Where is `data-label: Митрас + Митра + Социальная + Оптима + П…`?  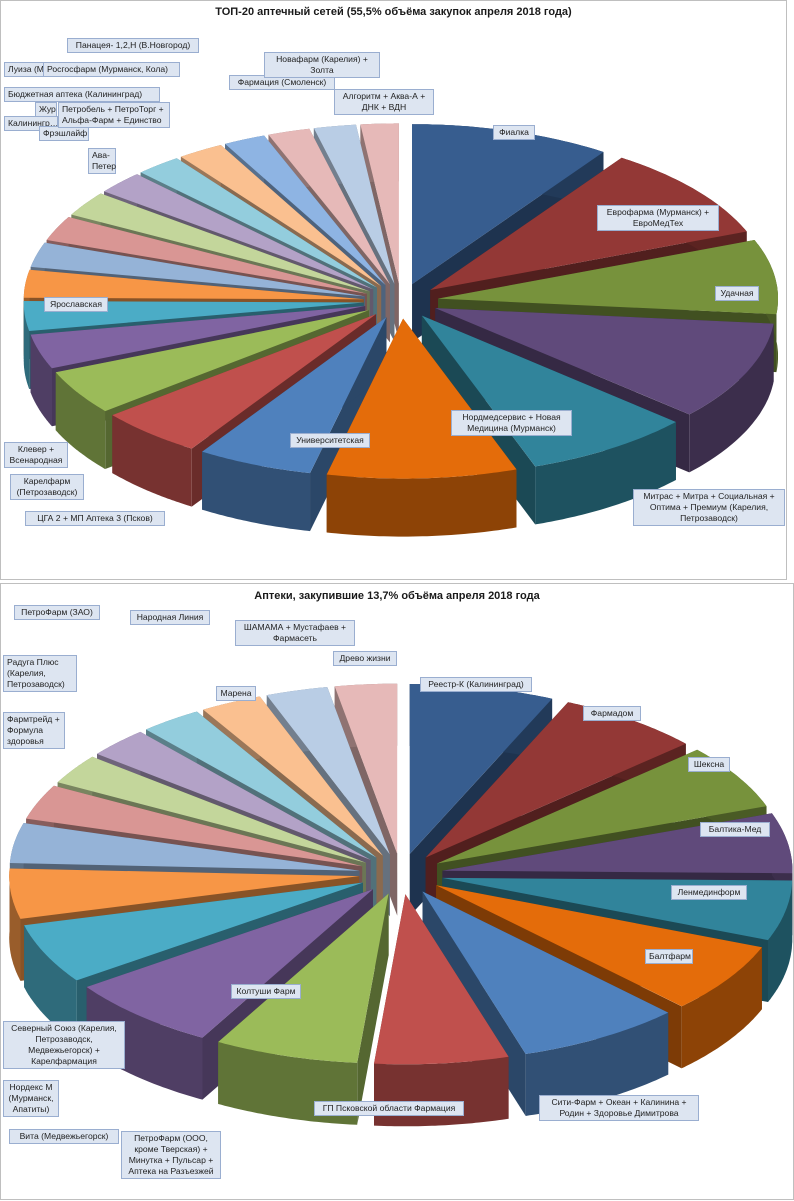
data-label: Митрас + Митра + Социальная + Оптима + П… is located at coordinates (709, 507).